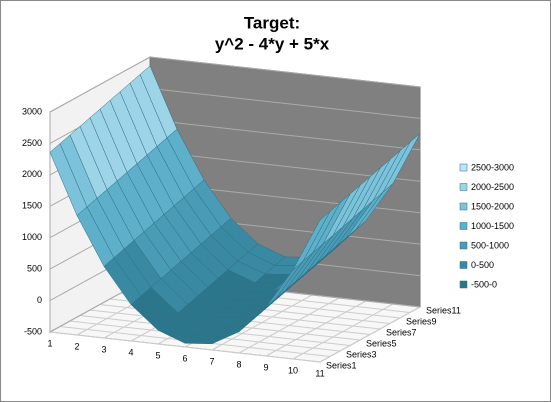 The width and height of the screenshot is (551, 402). Describe the element at coordinates (490, 245) in the screenshot. I see `legend-label: 500-1000` at that location.